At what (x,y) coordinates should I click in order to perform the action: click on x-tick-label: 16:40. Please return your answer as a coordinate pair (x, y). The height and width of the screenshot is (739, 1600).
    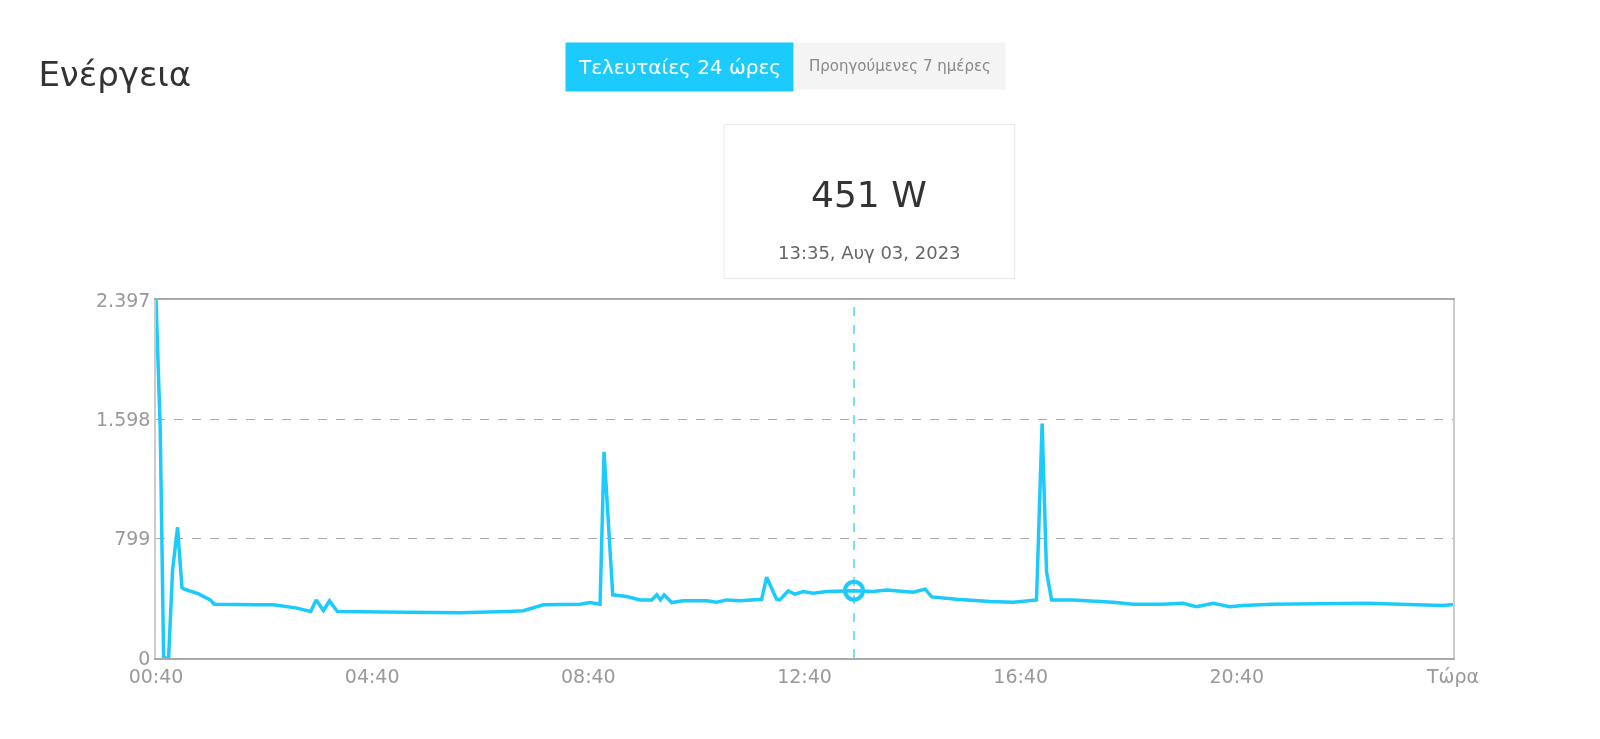
    Looking at the image, I should click on (1021, 675).